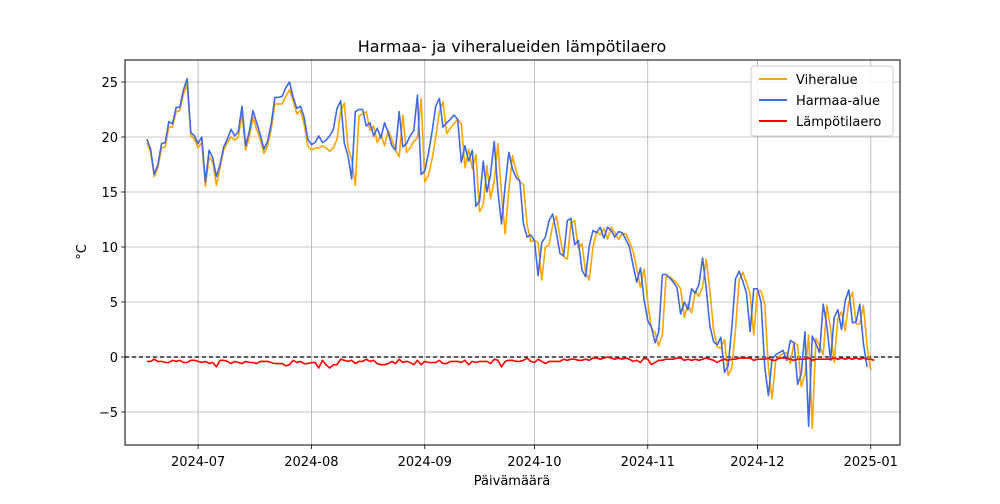 The height and width of the screenshot is (504, 1000). I want to click on y-tick-label: 5, so click(114, 303).